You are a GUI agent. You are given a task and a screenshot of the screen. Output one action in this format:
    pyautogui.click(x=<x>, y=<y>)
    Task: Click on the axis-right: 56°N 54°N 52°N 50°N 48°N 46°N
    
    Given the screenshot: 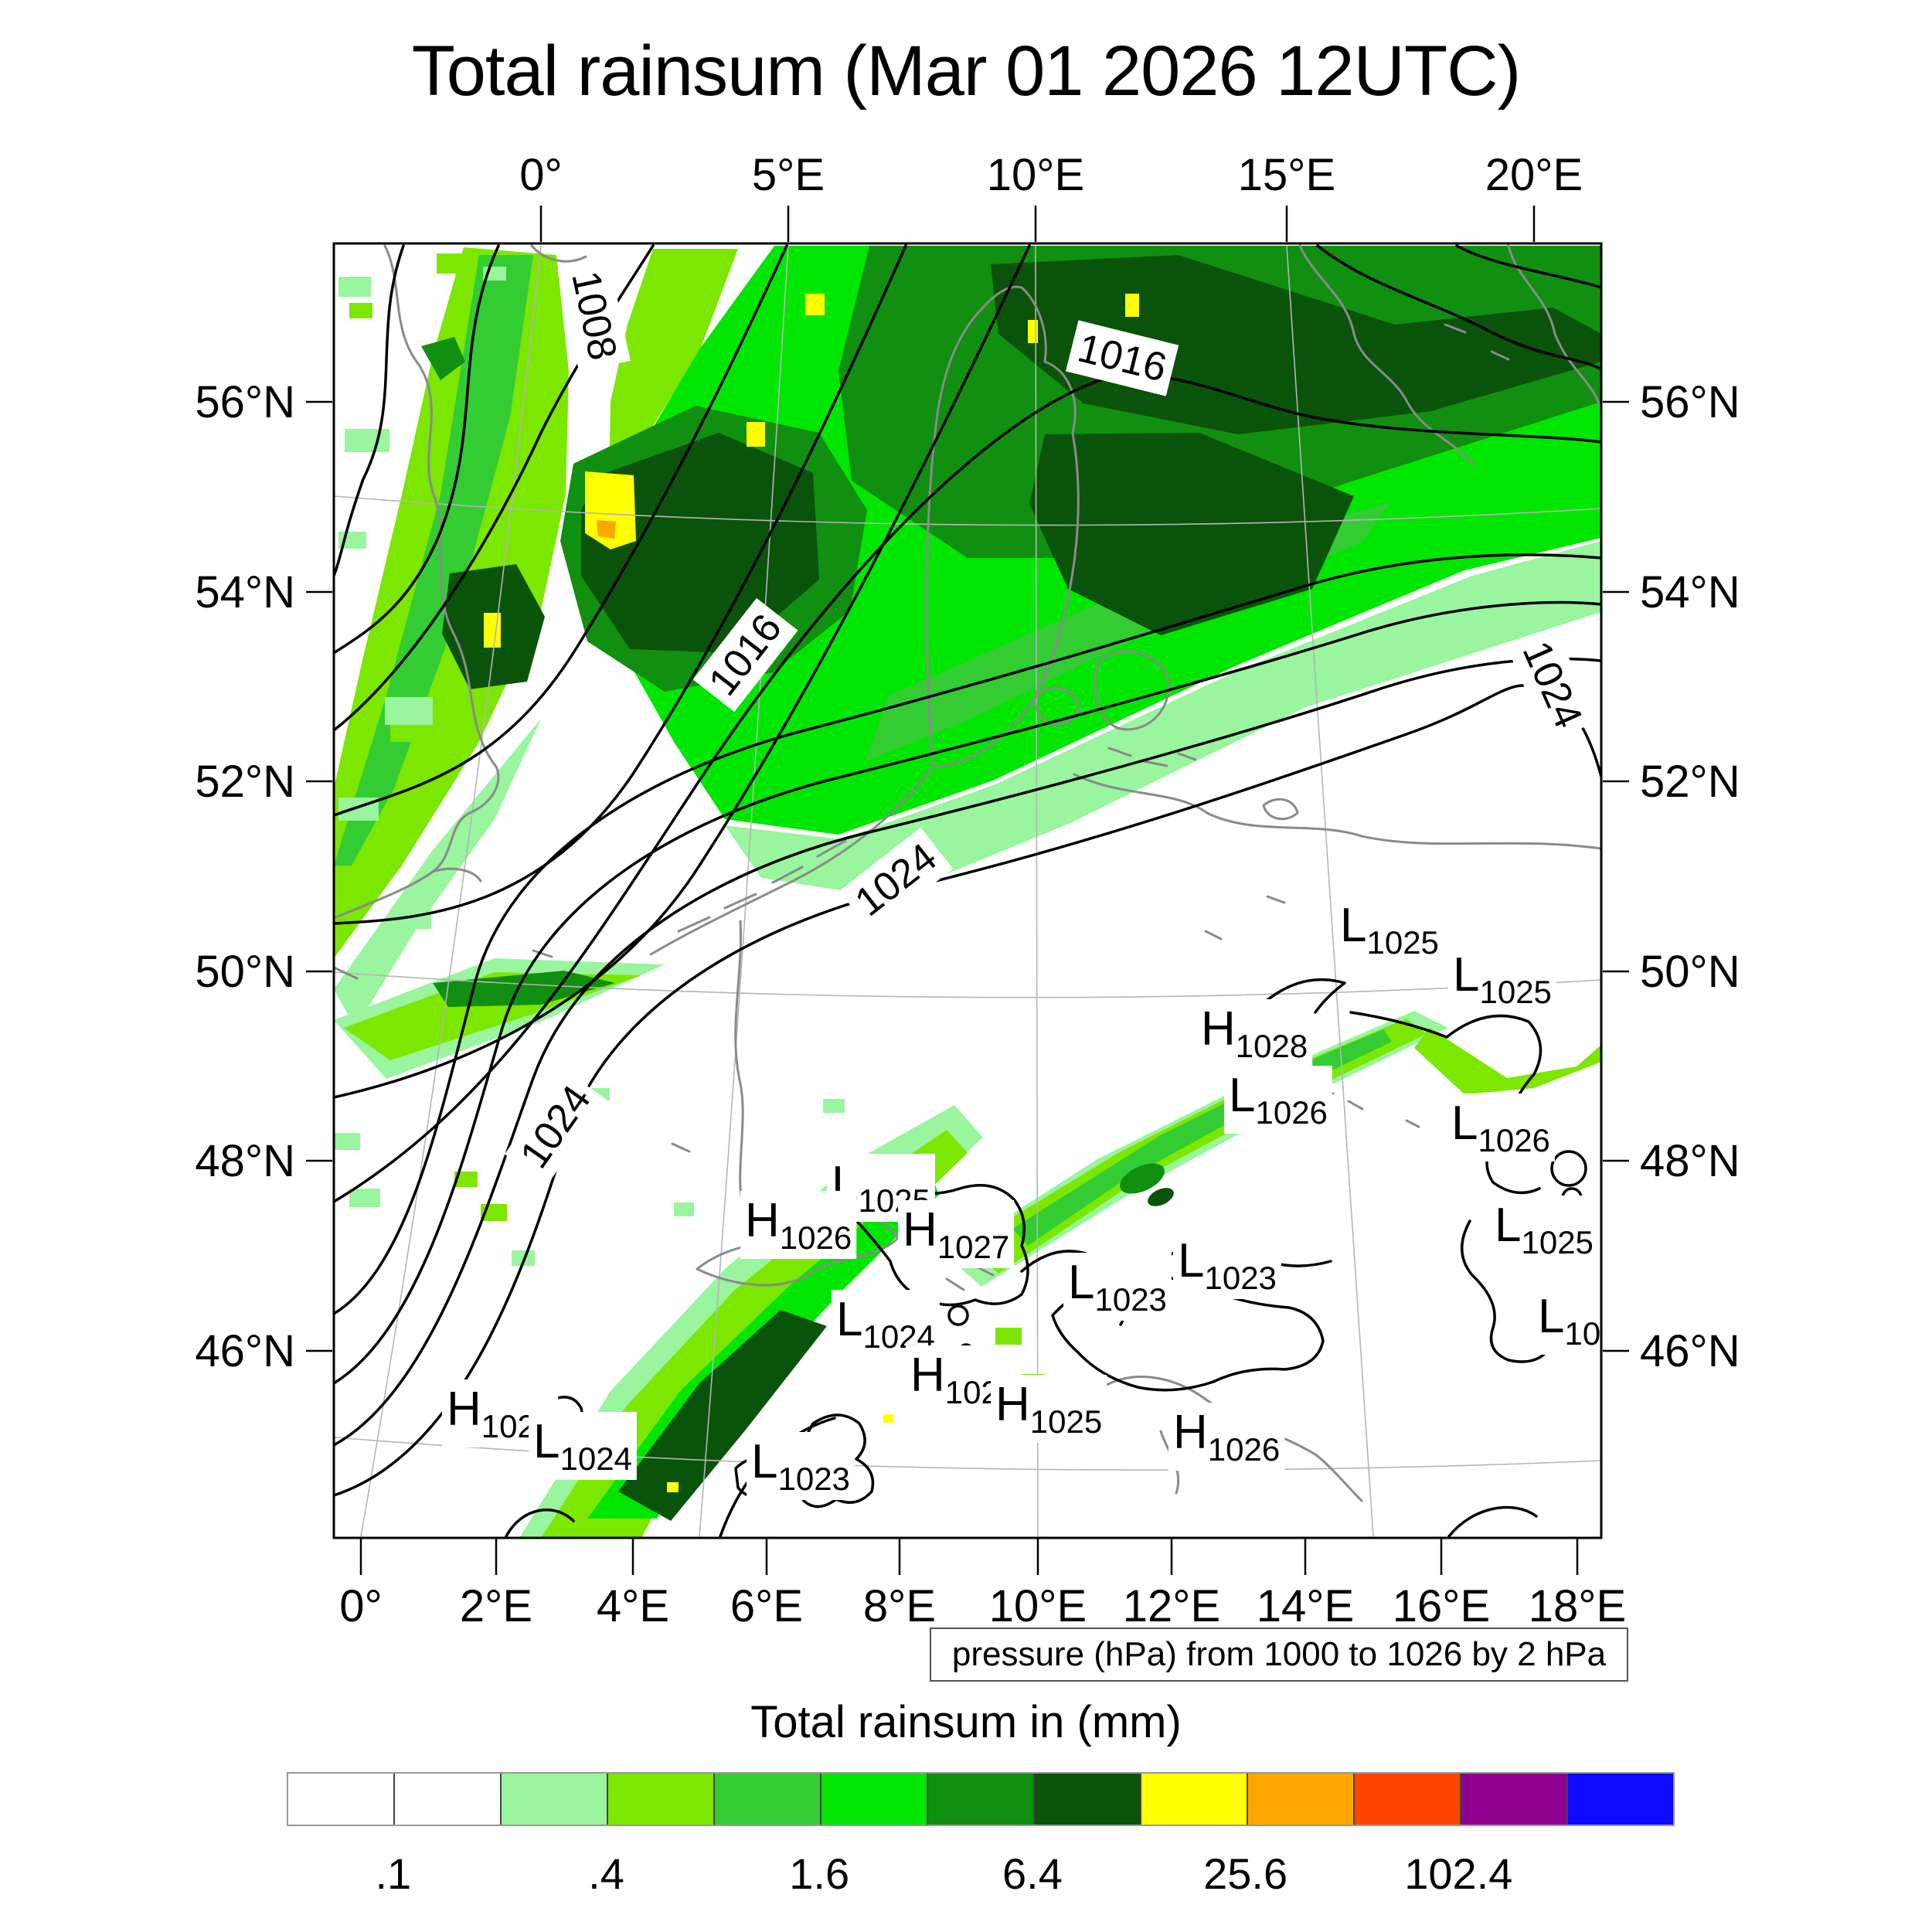 What is the action you would take?
    pyautogui.click(x=1671, y=877)
    